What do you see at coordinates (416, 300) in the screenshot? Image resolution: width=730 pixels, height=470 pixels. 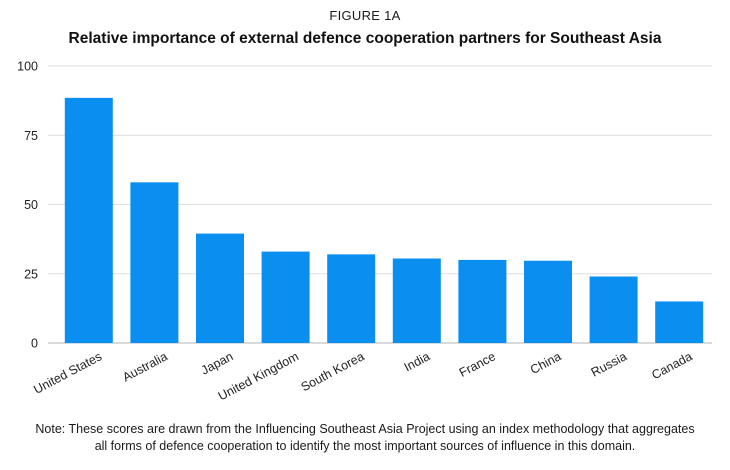 I see `bar-india` at bounding box center [416, 300].